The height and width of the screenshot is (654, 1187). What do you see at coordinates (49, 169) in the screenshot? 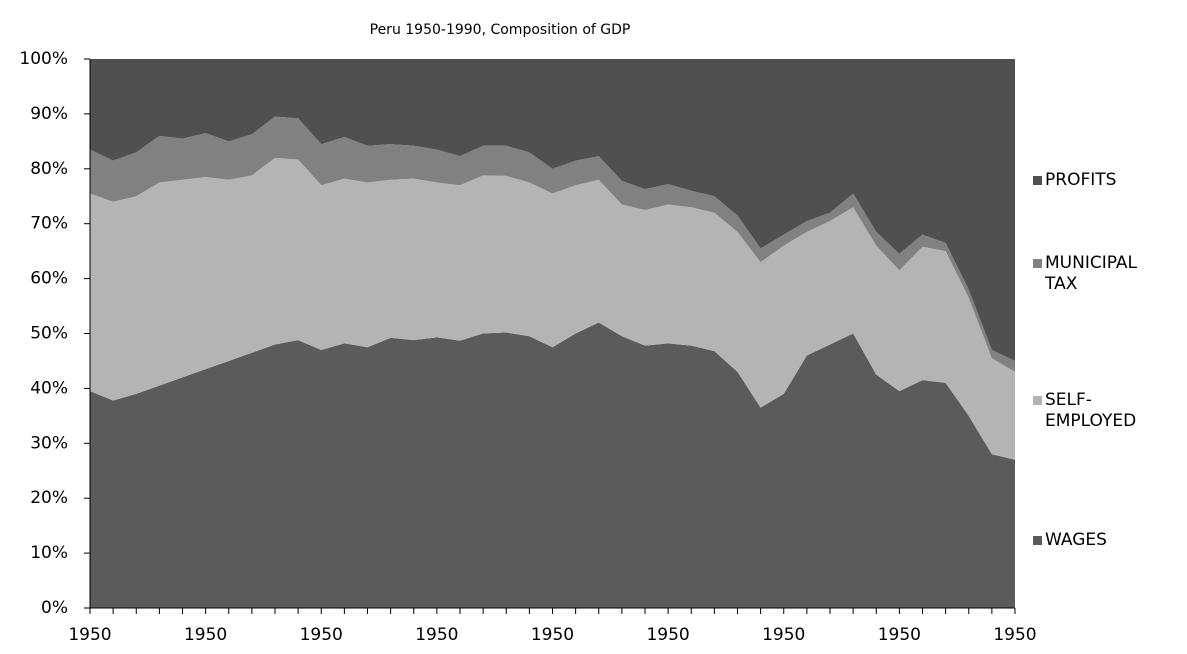
I see `y-tick-label: 80%` at bounding box center [49, 169].